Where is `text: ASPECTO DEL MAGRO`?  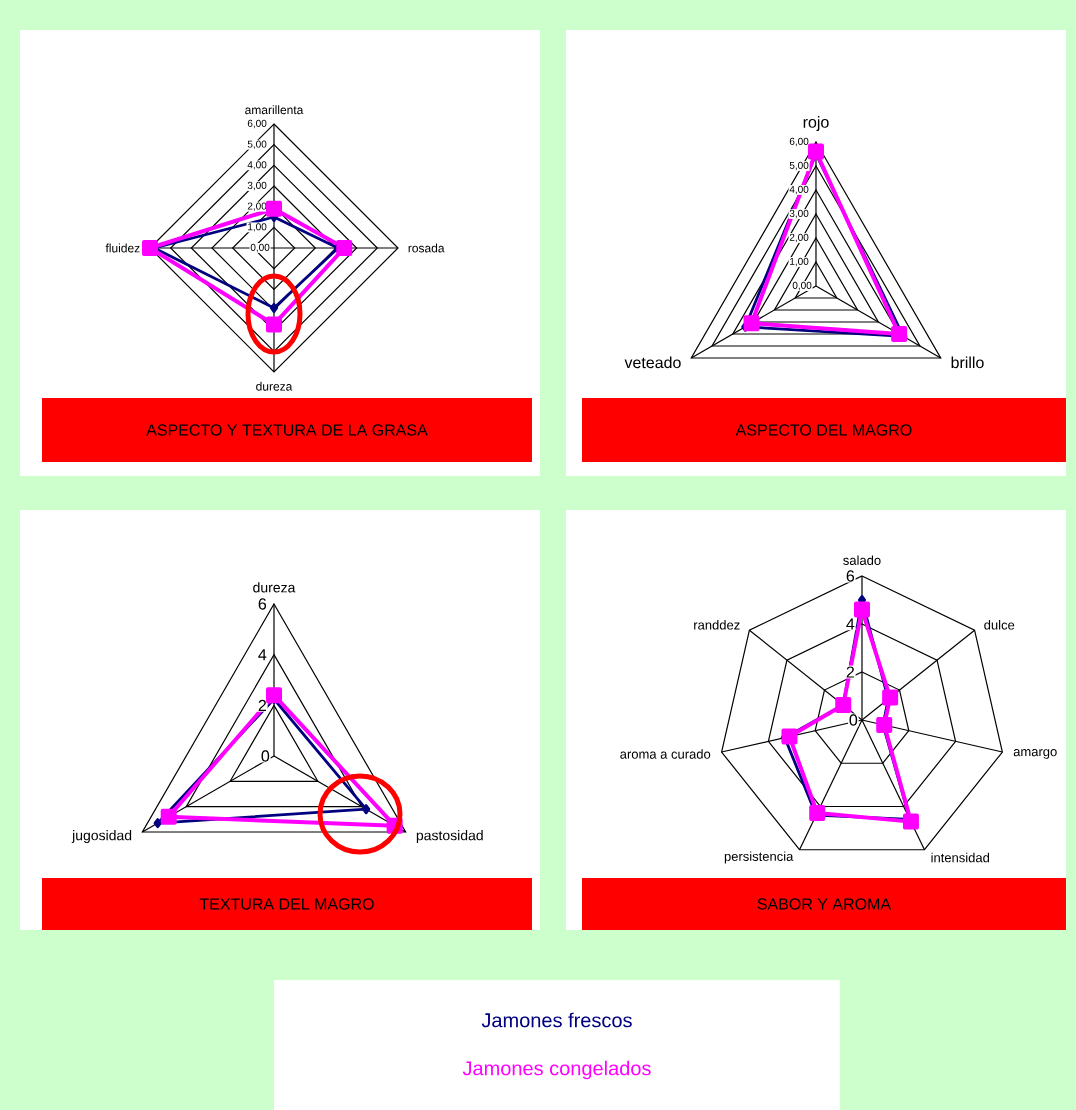
text: ASPECTO DEL MAGRO is located at coordinates (823, 430).